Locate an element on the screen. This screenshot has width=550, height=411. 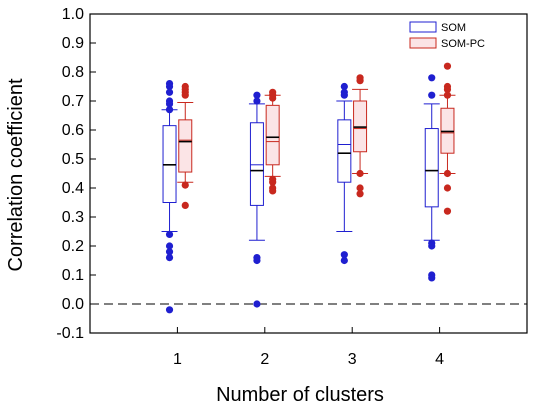
y-tick-label: 0.4 is located at coordinates (73, 188).